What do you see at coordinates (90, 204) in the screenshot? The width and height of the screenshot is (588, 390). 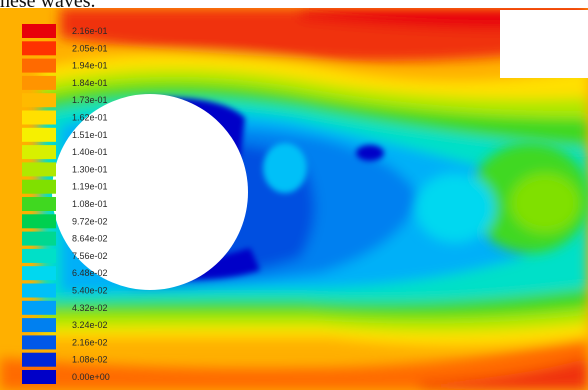 I see `legend-label: 1.08e-01` at bounding box center [90, 204].